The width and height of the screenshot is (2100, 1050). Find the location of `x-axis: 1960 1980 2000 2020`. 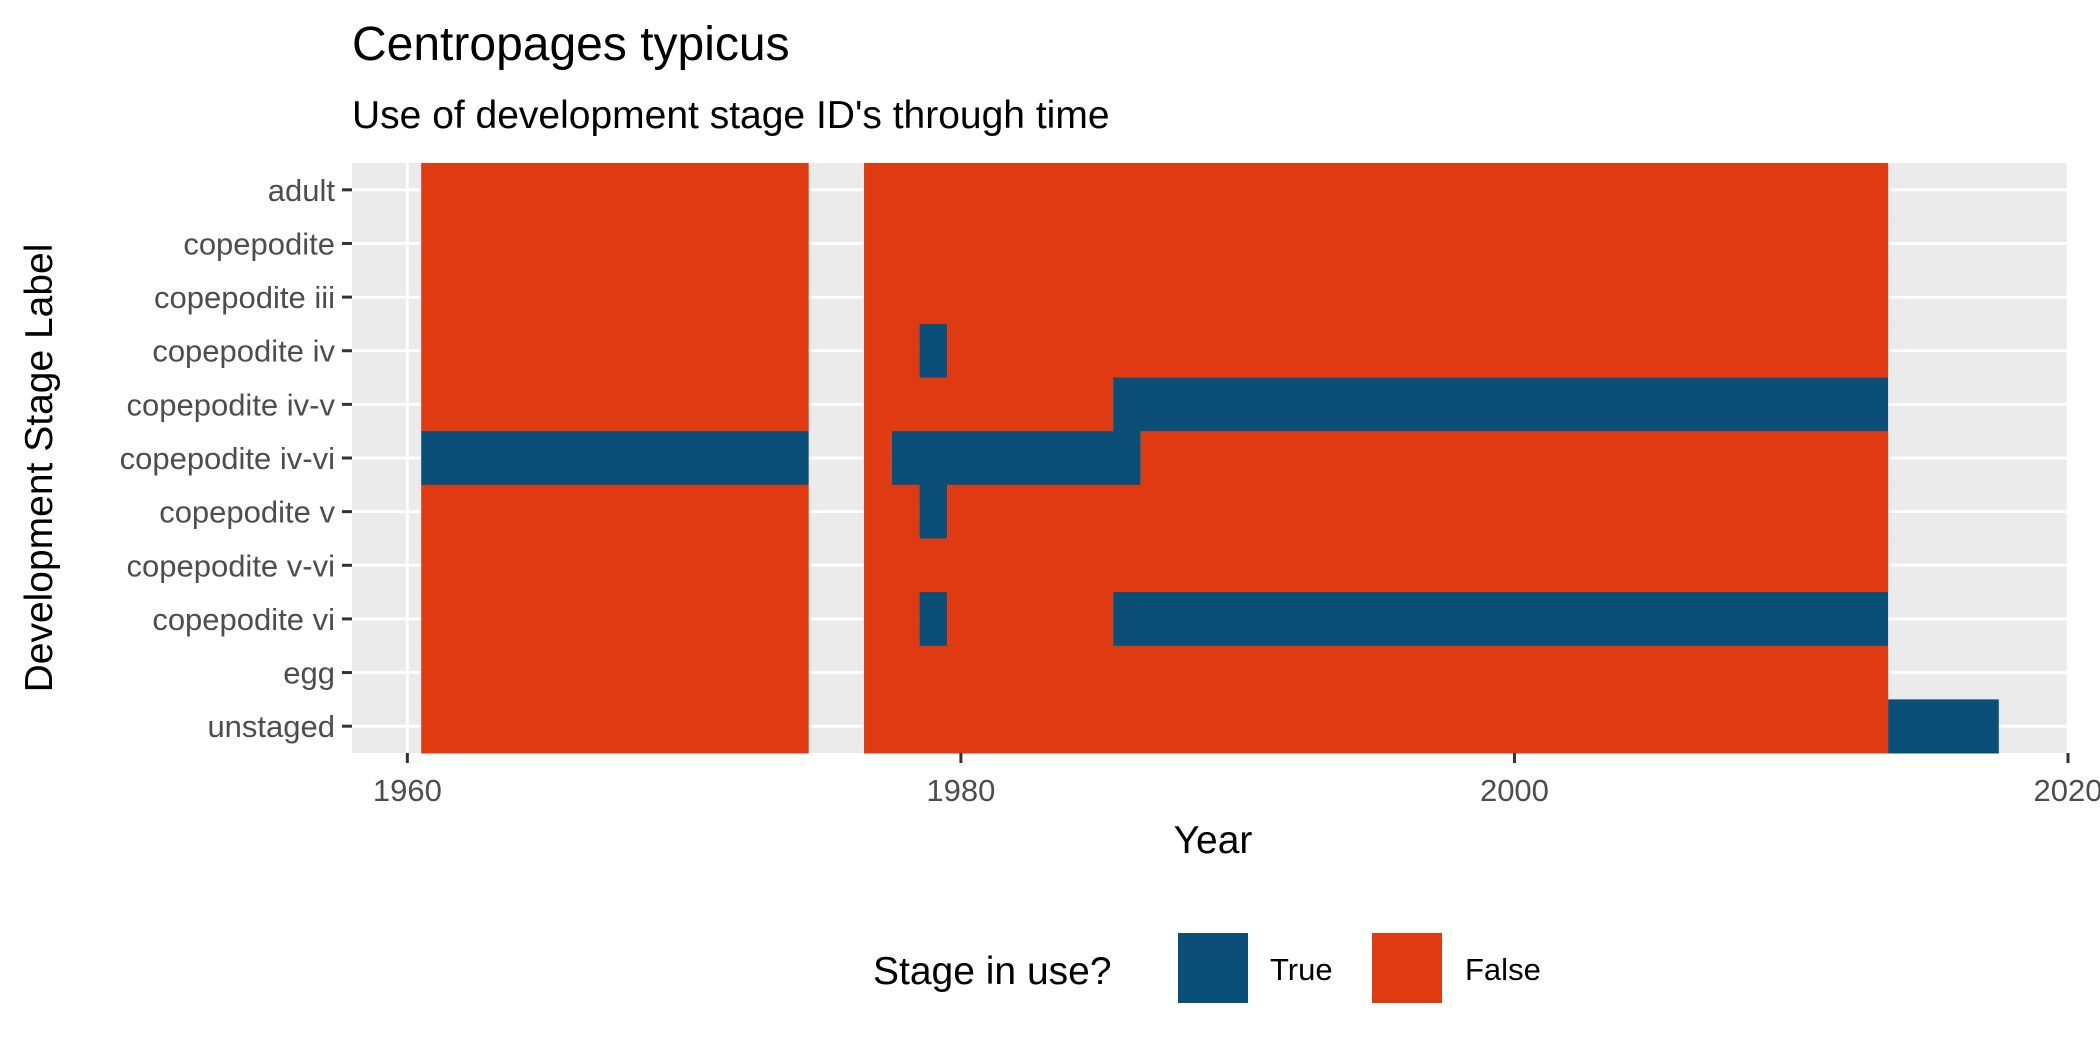

x-axis: 1960 1980 2000 2020 is located at coordinates (1236, 780).